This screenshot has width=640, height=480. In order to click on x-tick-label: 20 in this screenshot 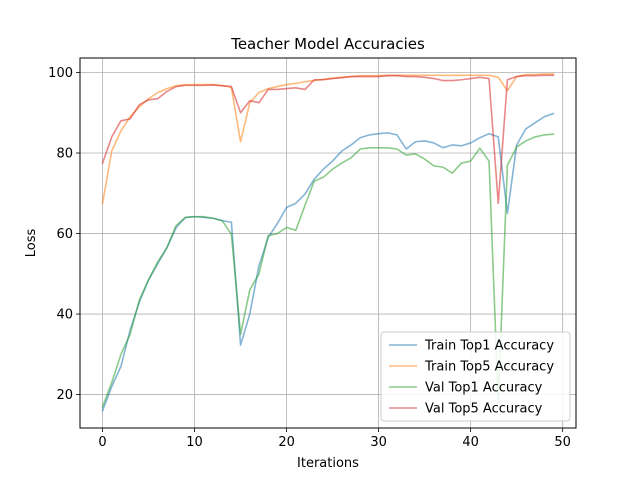, I will do `click(286, 442)`.